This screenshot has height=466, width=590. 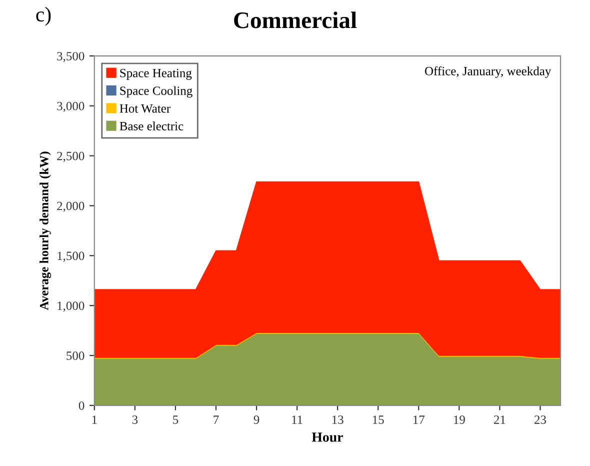 What do you see at coordinates (71, 257) in the screenshot?
I see `y-tick-label: 1,500` at bounding box center [71, 257].